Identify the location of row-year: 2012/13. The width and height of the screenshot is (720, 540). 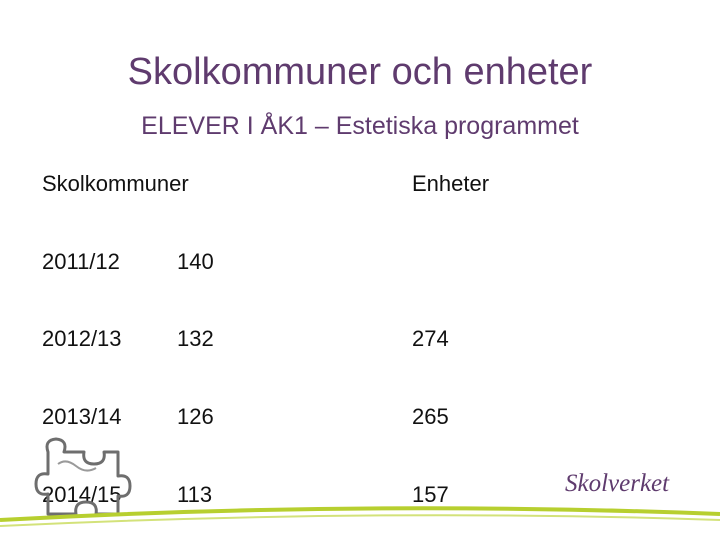
(82, 338).